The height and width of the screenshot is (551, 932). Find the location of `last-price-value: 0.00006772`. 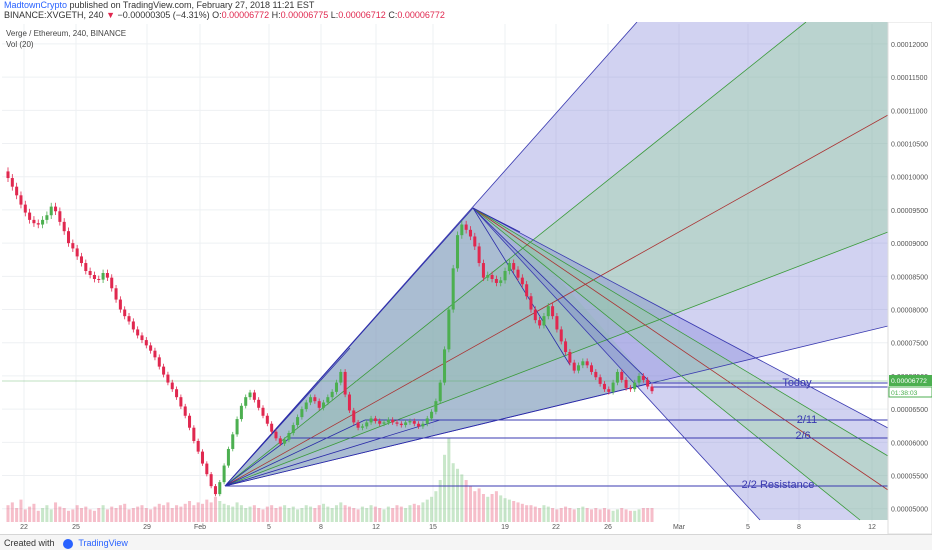

last-price-value: 0.00006772 is located at coordinates (909, 381).